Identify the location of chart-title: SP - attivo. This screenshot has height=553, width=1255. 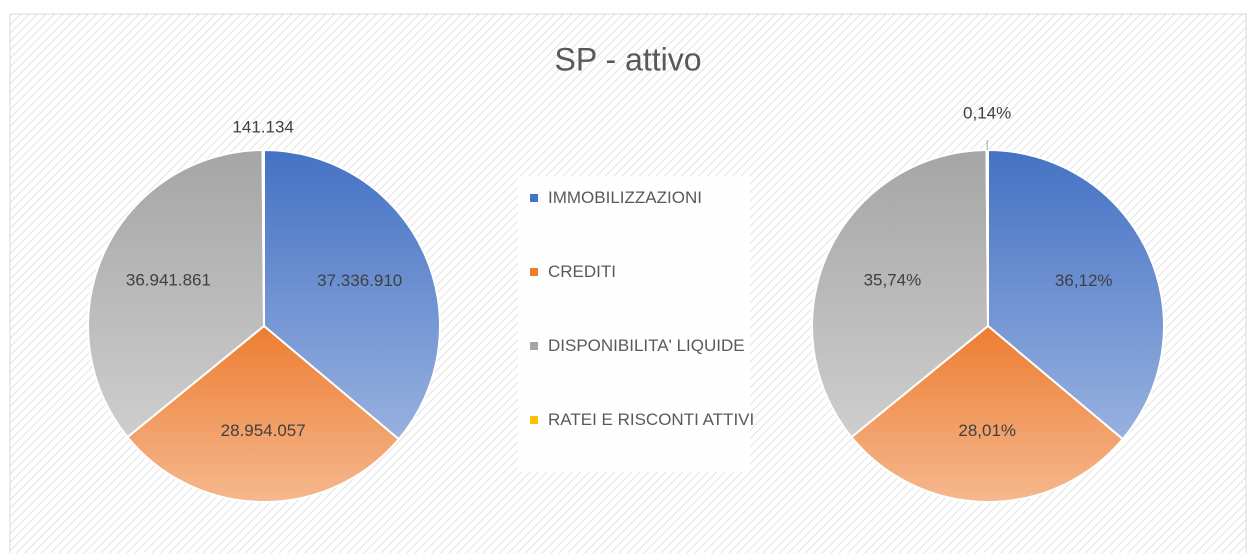
(627, 59).